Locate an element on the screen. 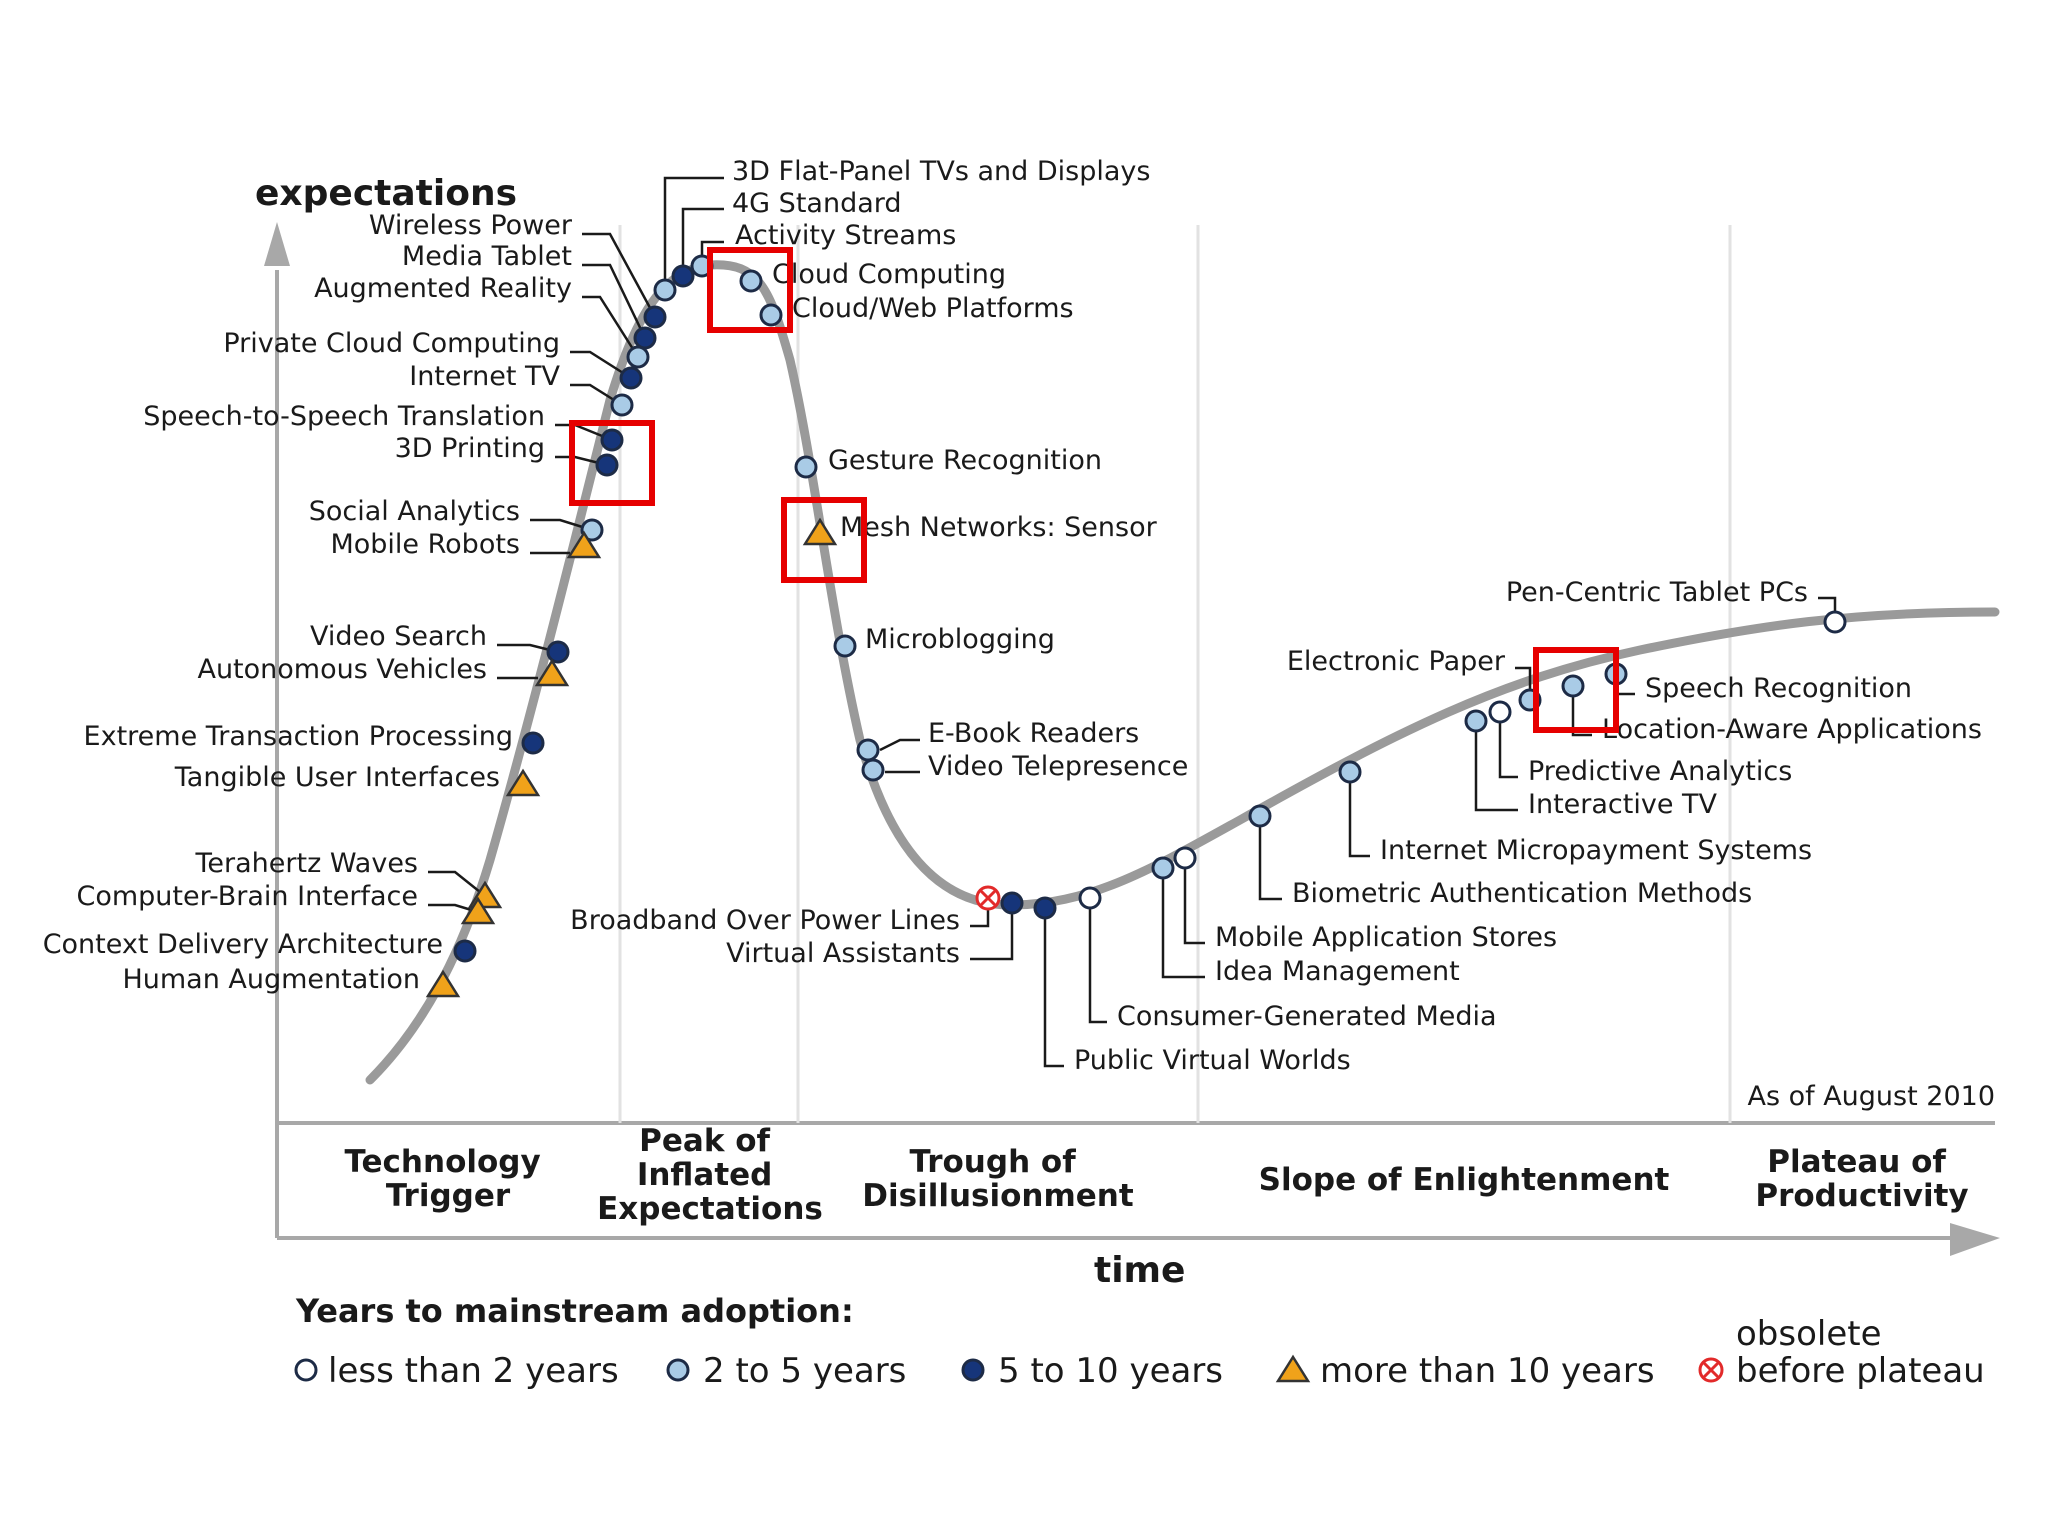 The width and height of the screenshot is (2048, 1536). leader-wireless-power is located at coordinates (619, 275).